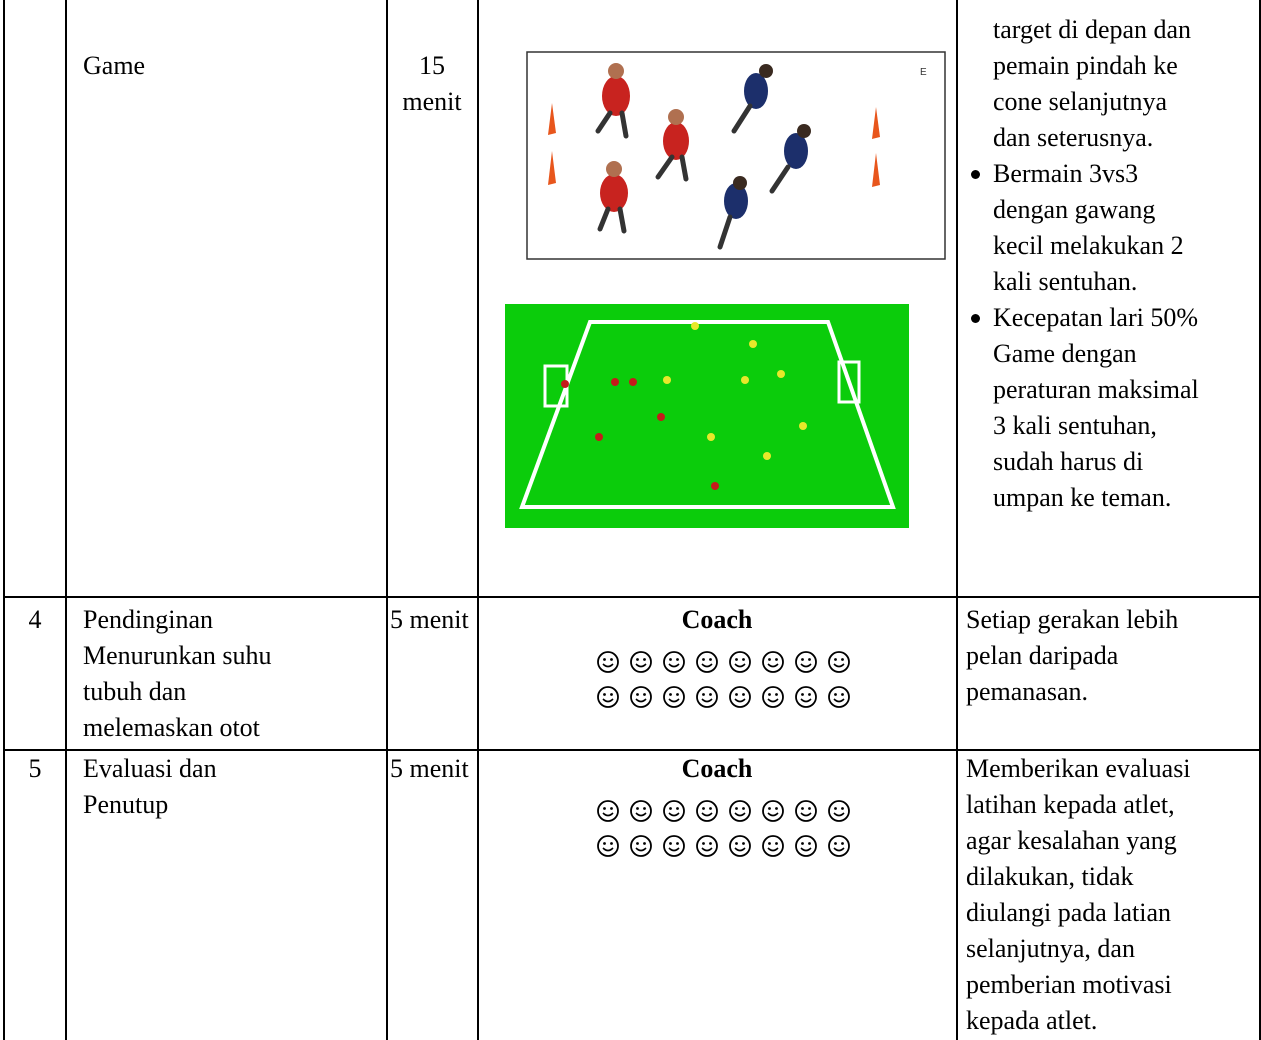  I want to click on description-text: kepada atlet., so click(1032, 1020).